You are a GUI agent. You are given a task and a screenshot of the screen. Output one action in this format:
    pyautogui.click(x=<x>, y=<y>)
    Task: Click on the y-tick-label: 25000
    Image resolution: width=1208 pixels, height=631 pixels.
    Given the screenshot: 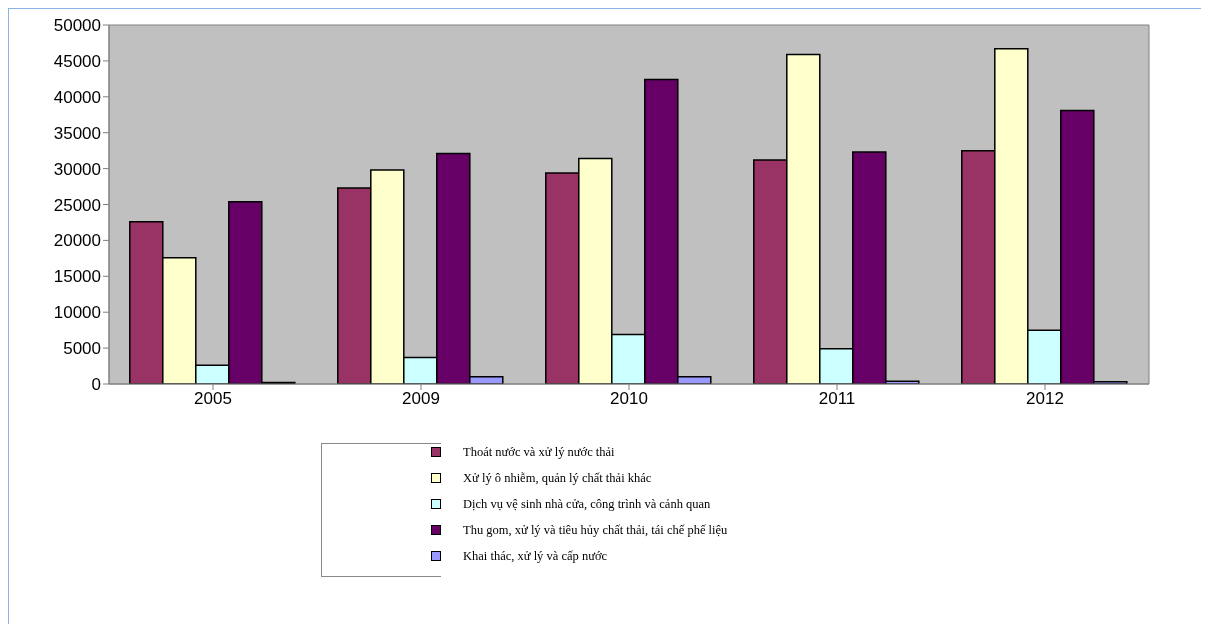 What is the action you would take?
    pyautogui.click(x=77, y=205)
    